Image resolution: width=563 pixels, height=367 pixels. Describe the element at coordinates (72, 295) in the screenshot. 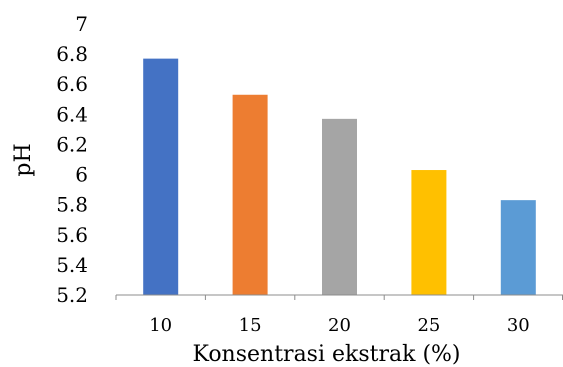

I see `y-tick-label: 5.2` at that location.